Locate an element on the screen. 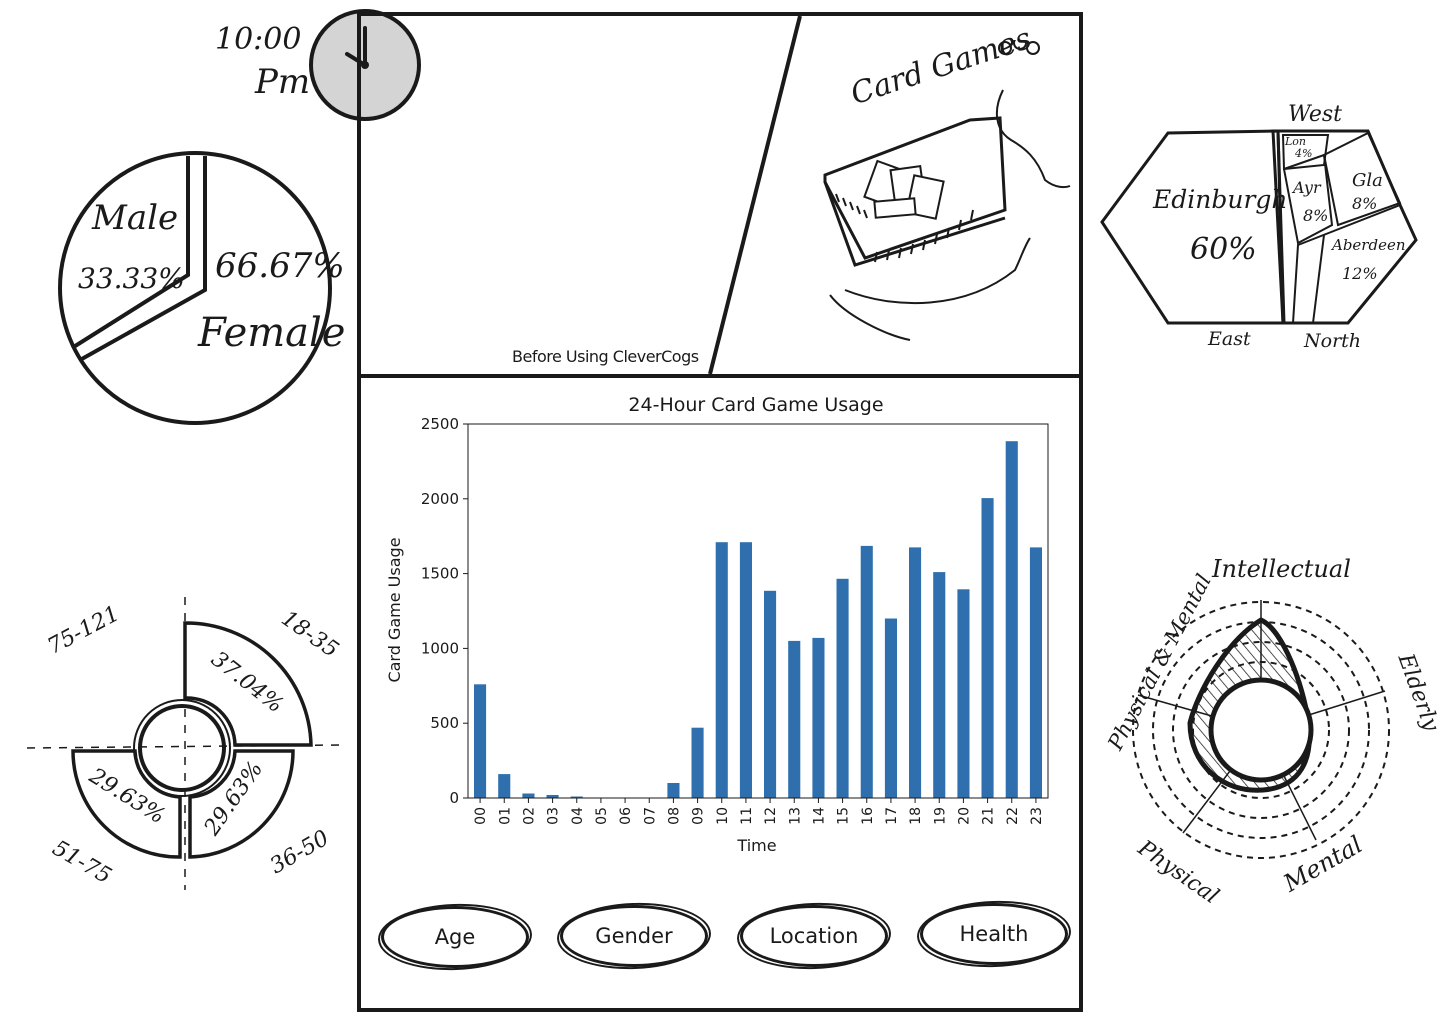 This screenshot has height=1024, width=1440. location-map is located at coordinates (1264, 227).